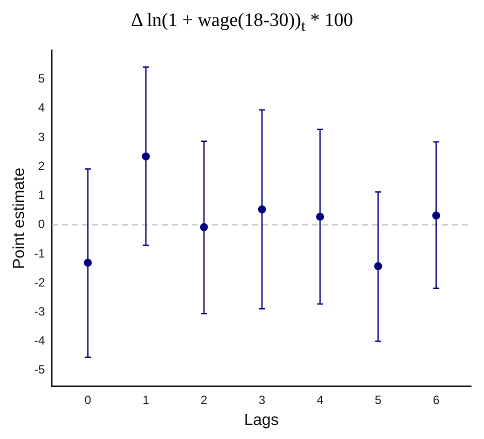 Image resolution: width=484 pixels, height=439 pixels. I want to click on y-tick-label: 1, so click(42, 195).